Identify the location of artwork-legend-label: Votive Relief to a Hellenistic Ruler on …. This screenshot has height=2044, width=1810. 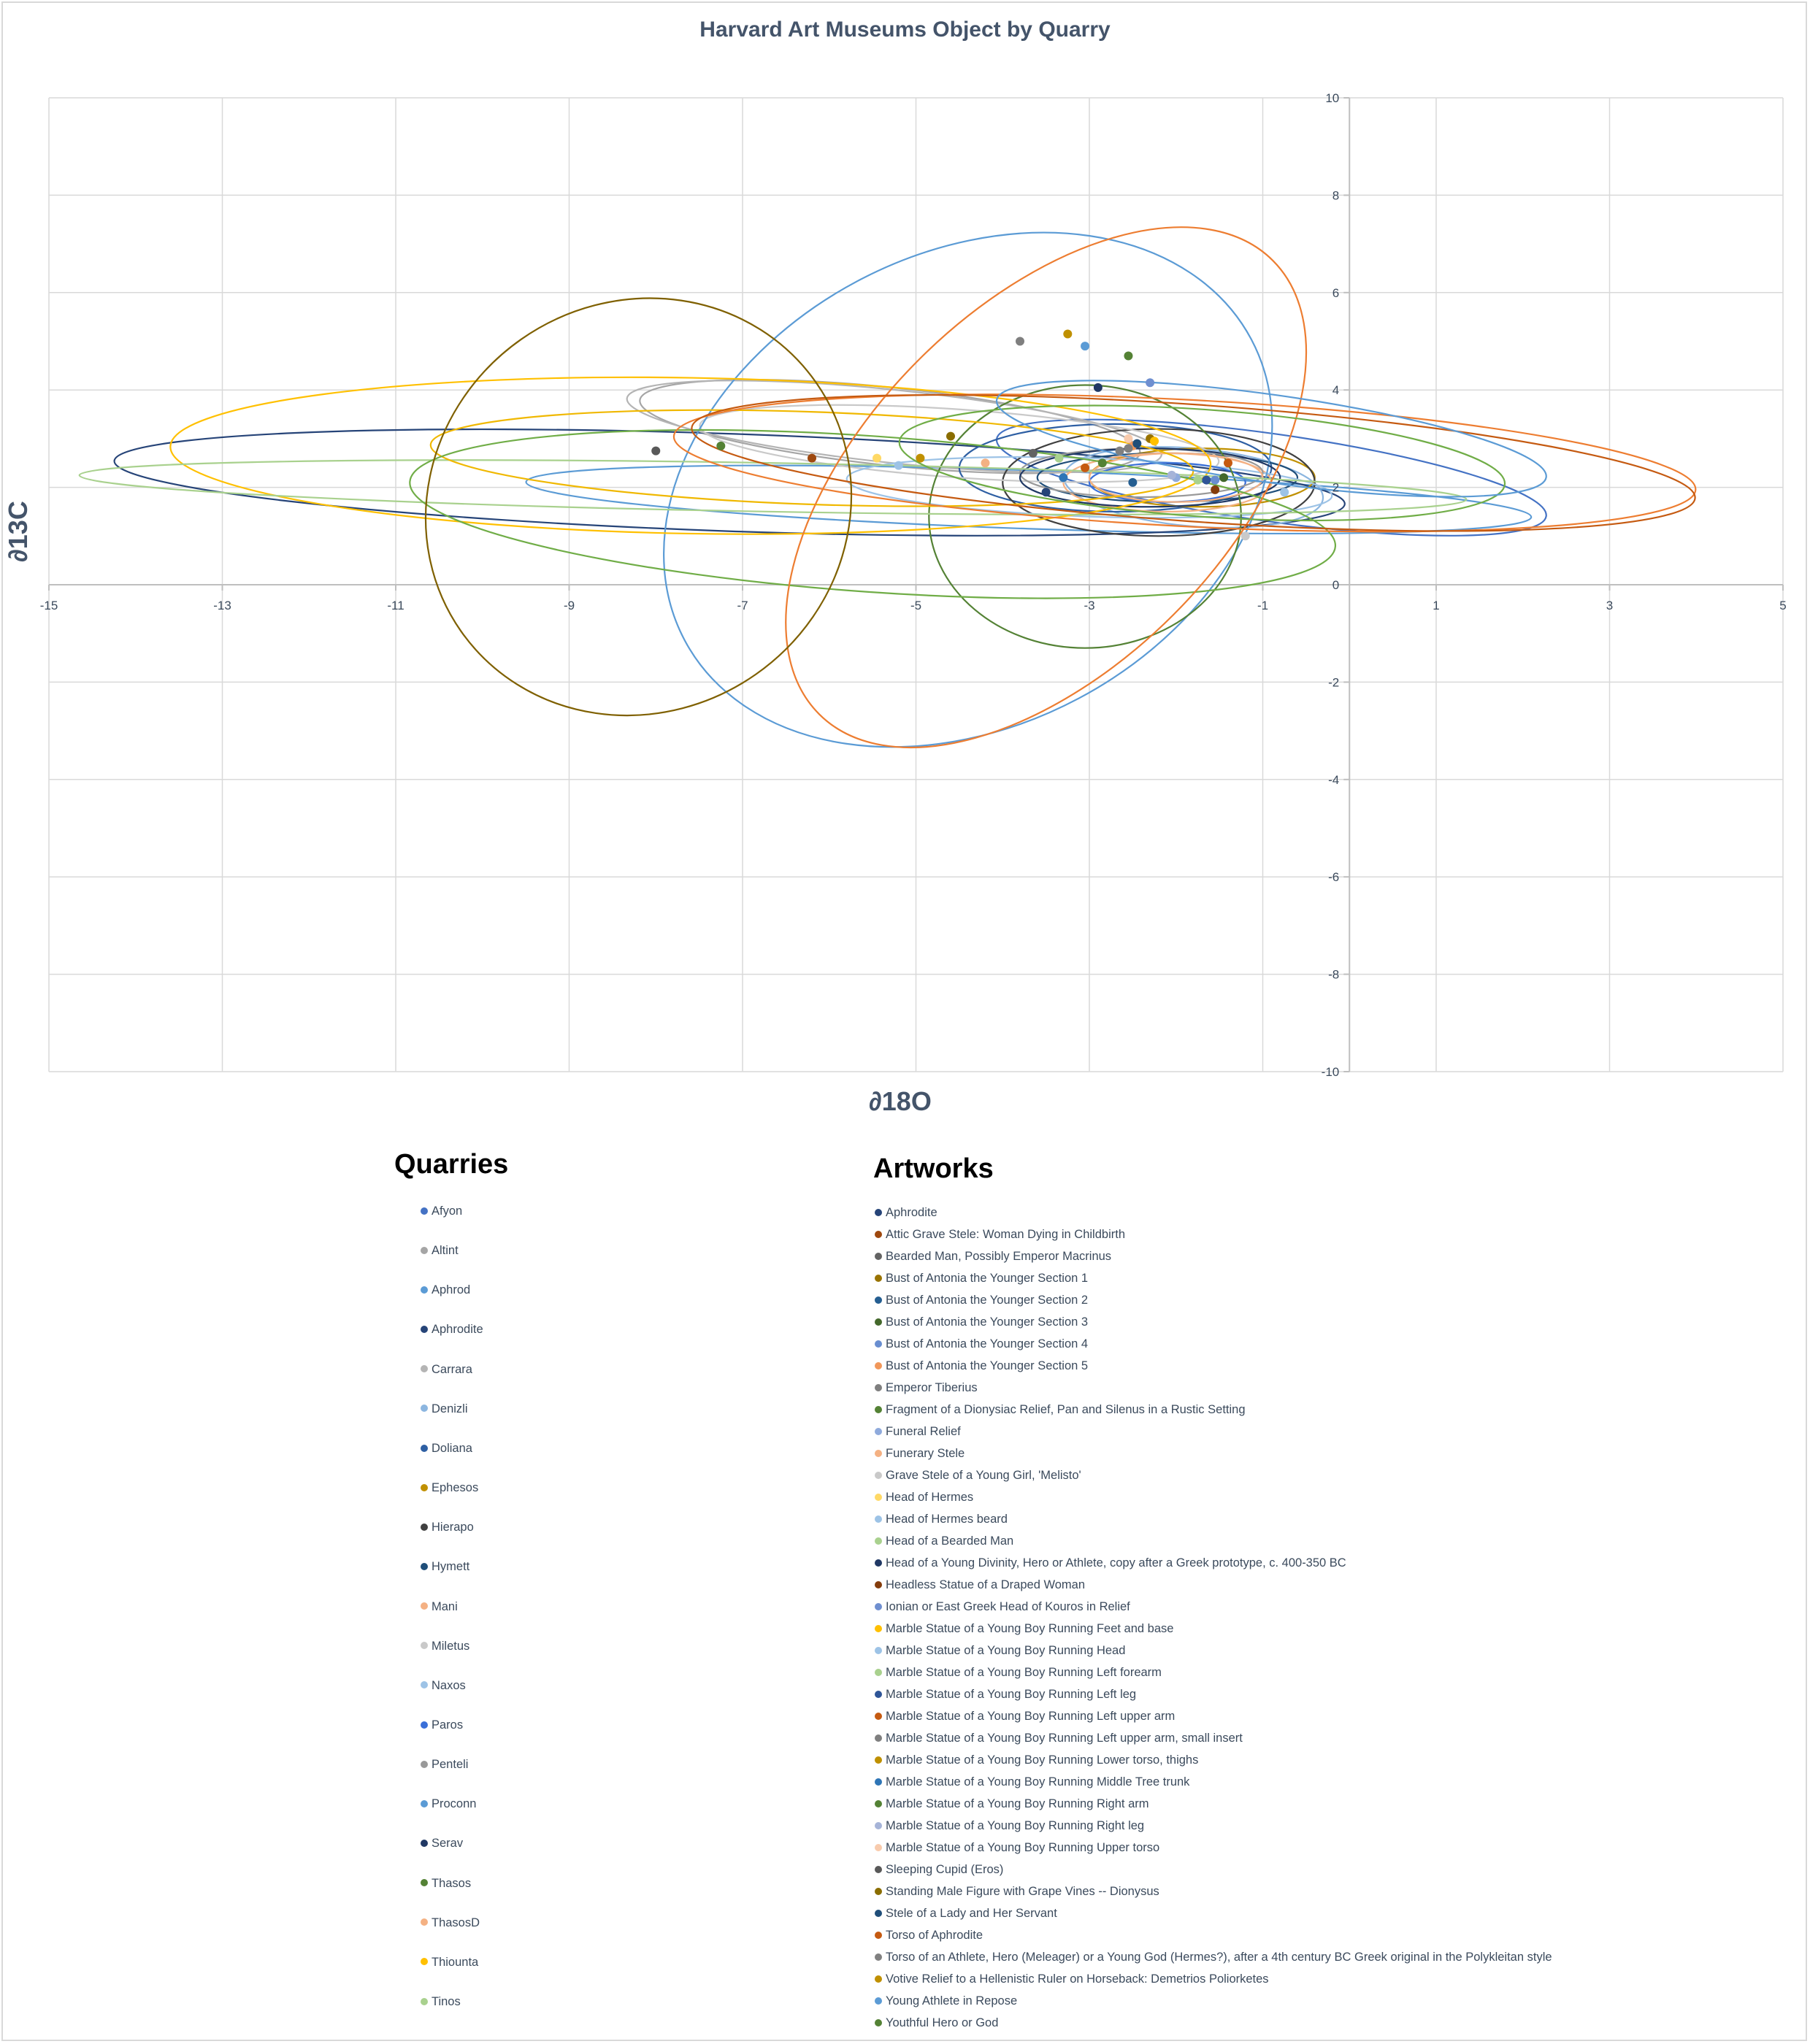
(1077, 1979).